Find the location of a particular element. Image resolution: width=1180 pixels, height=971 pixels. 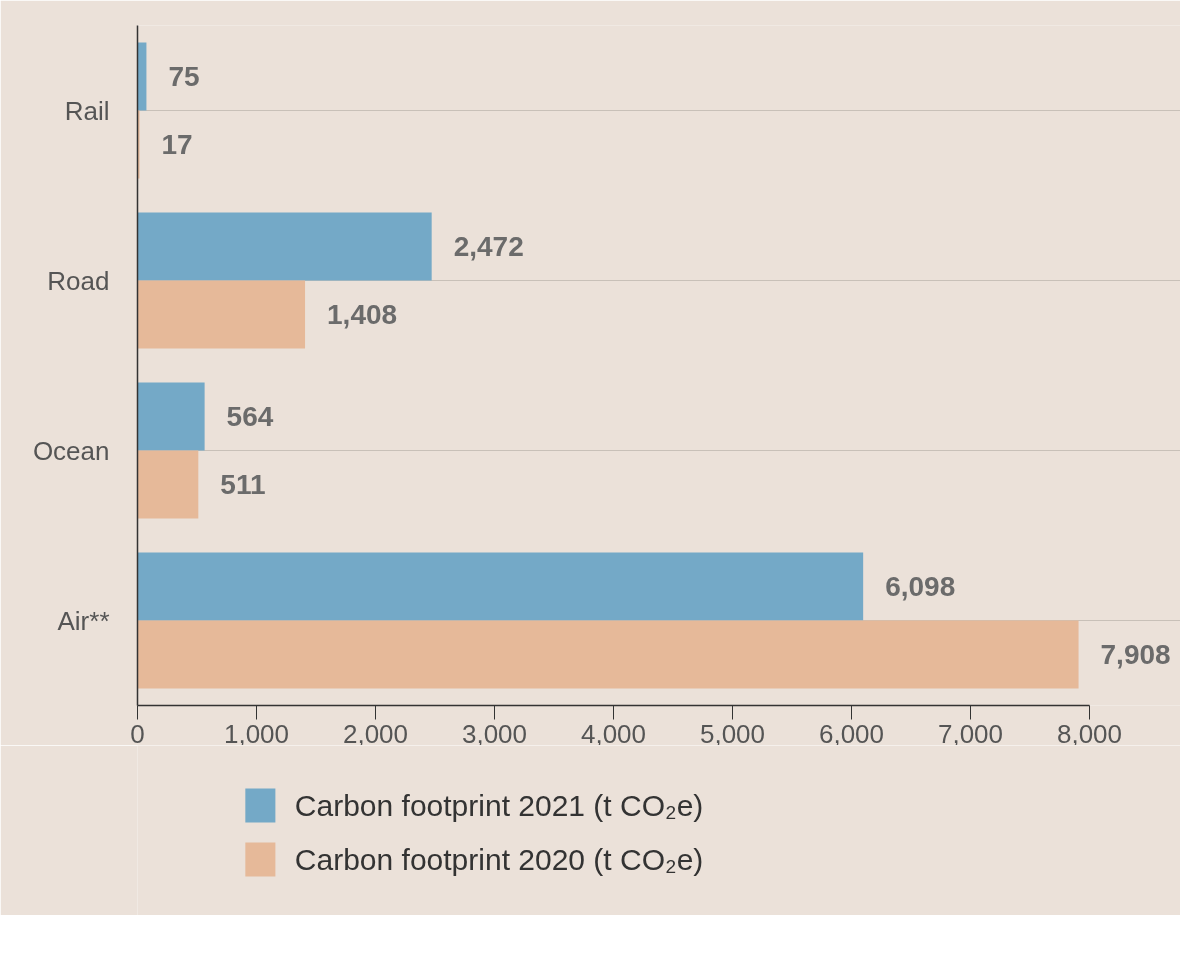

x-tick-label: 6,000 is located at coordinates (851, 733).